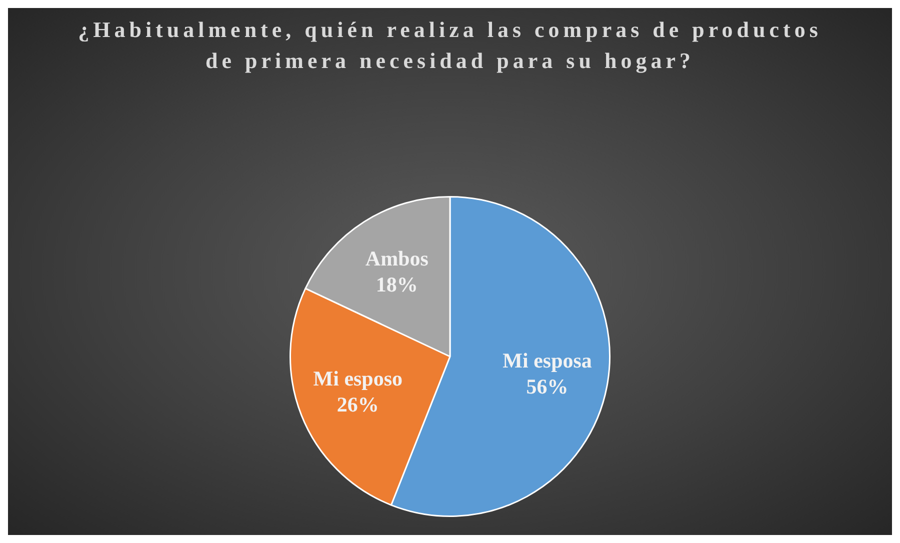 The image size is (900, 543). What do you see at coordinates (547, 360) in the screenshot?
I see `slice-label: Mi esposa` at bounding box center [547, 360].